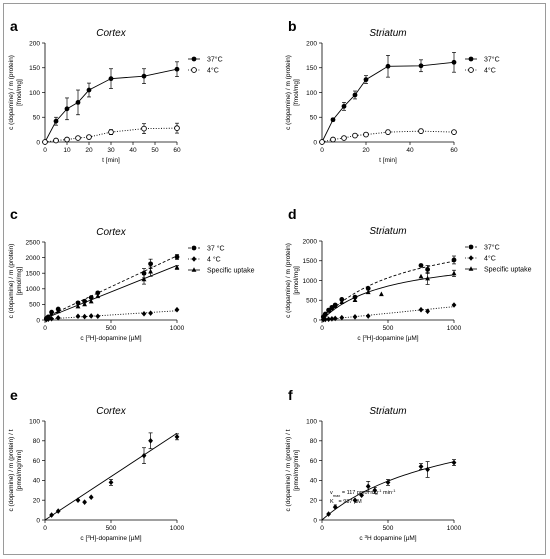  I want to click on x-tick-label: 20, so click(366, 150).